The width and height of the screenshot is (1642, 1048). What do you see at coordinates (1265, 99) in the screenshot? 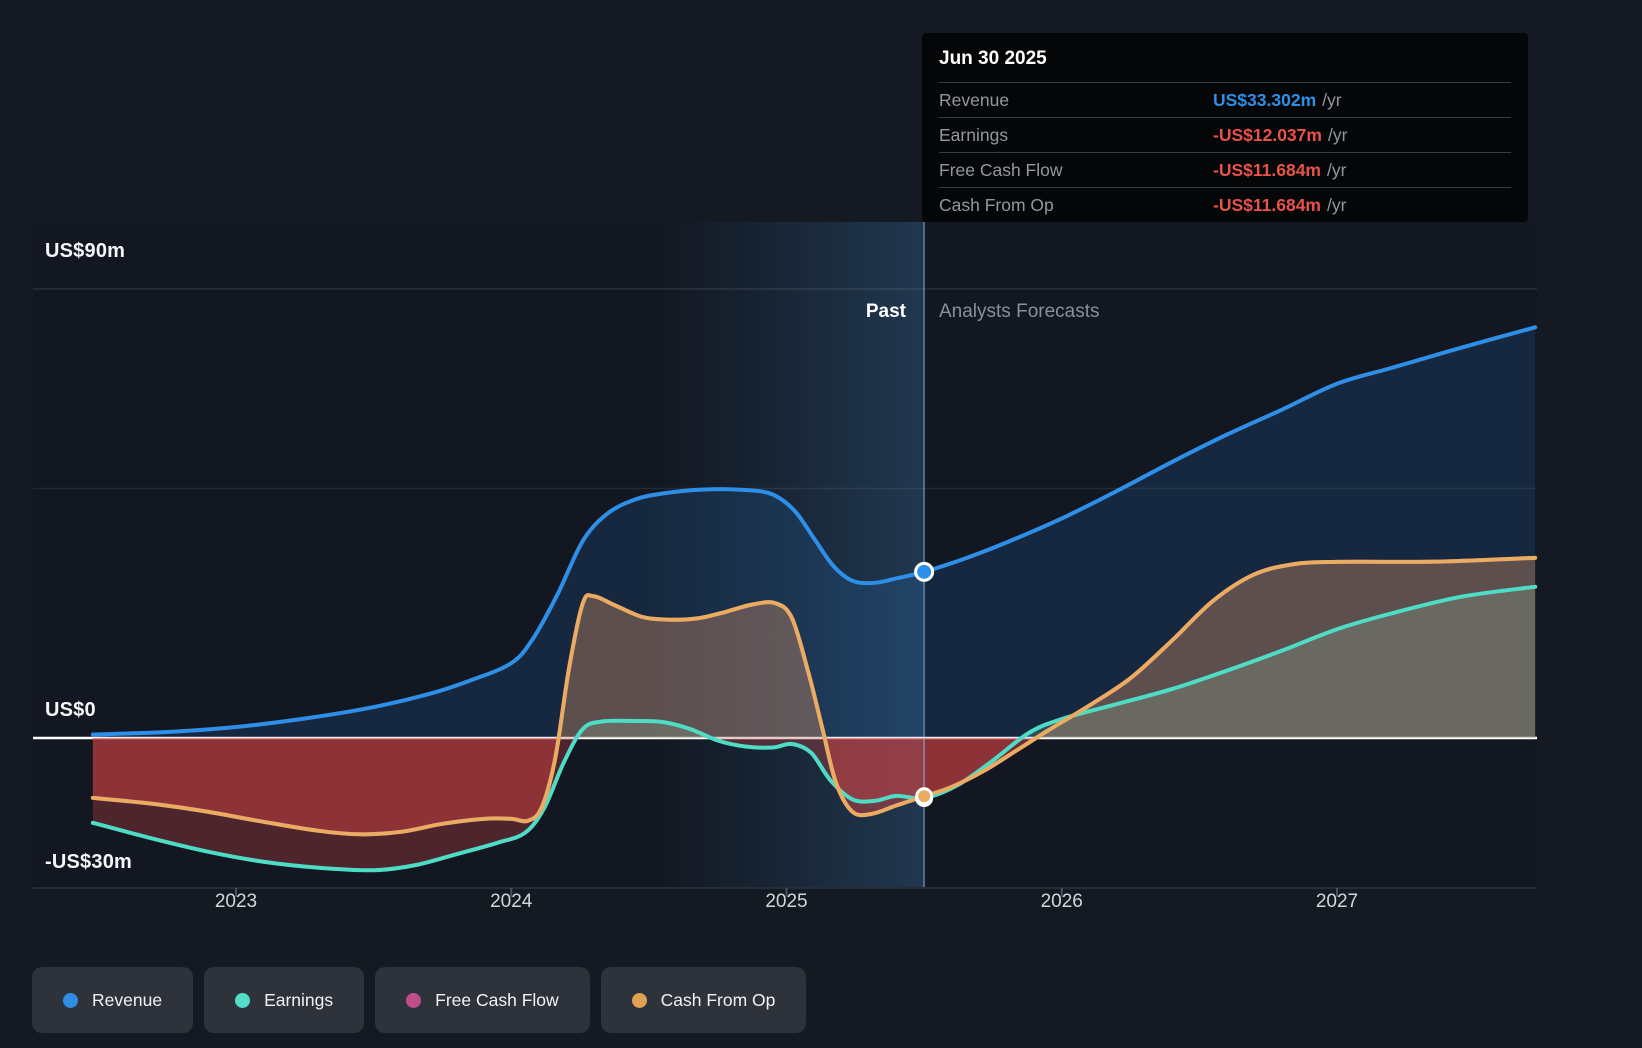
I see `tooltip-row-value: US$33.302m` at bounding box center [1265, 99].